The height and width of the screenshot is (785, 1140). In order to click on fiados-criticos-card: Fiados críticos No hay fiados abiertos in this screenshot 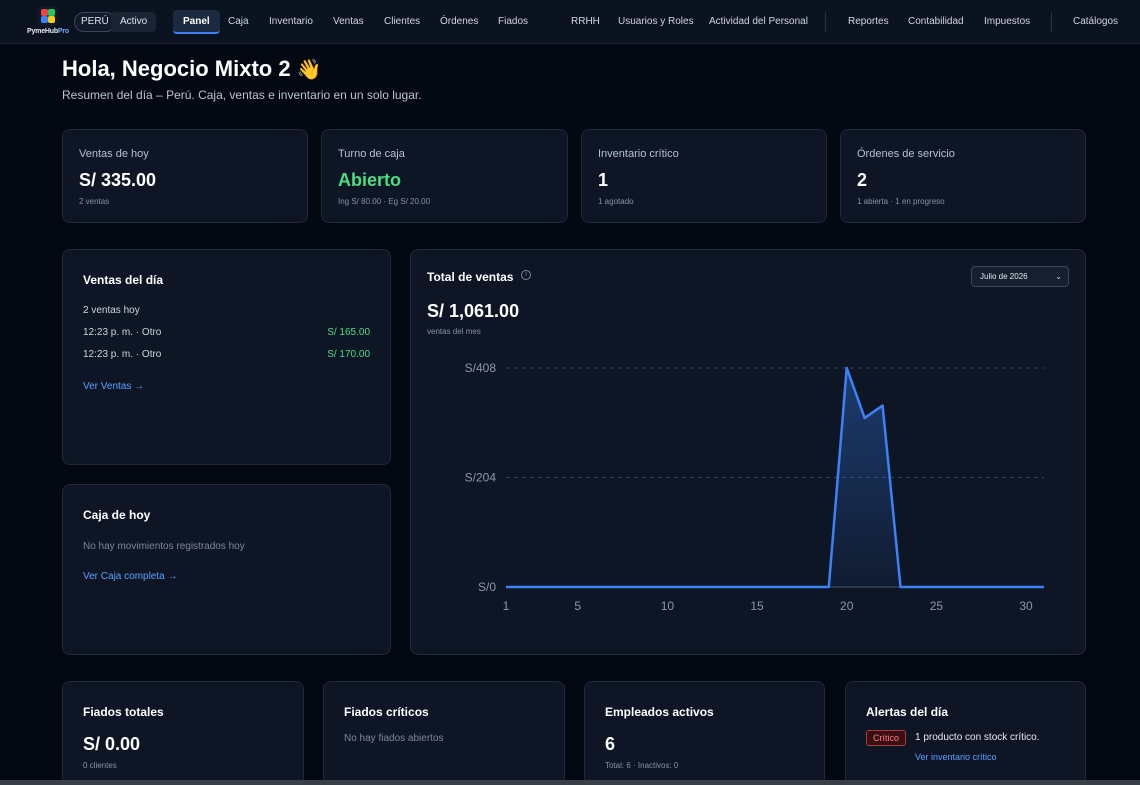, I will do `click(444, 733)`.